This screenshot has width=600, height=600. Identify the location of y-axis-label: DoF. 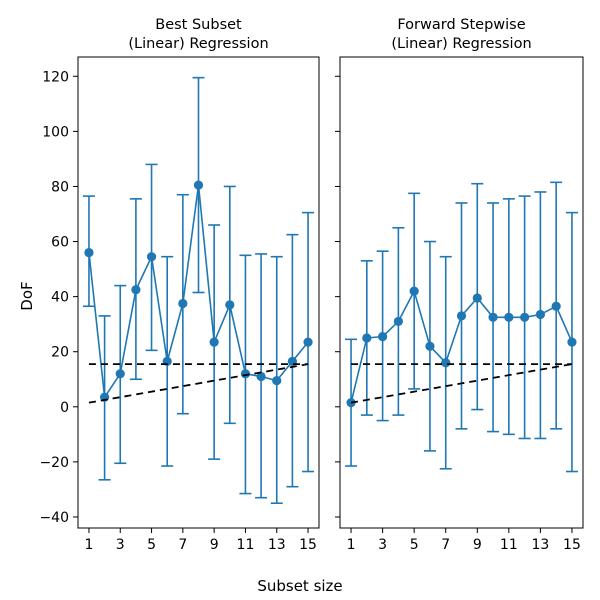
(27, 295).